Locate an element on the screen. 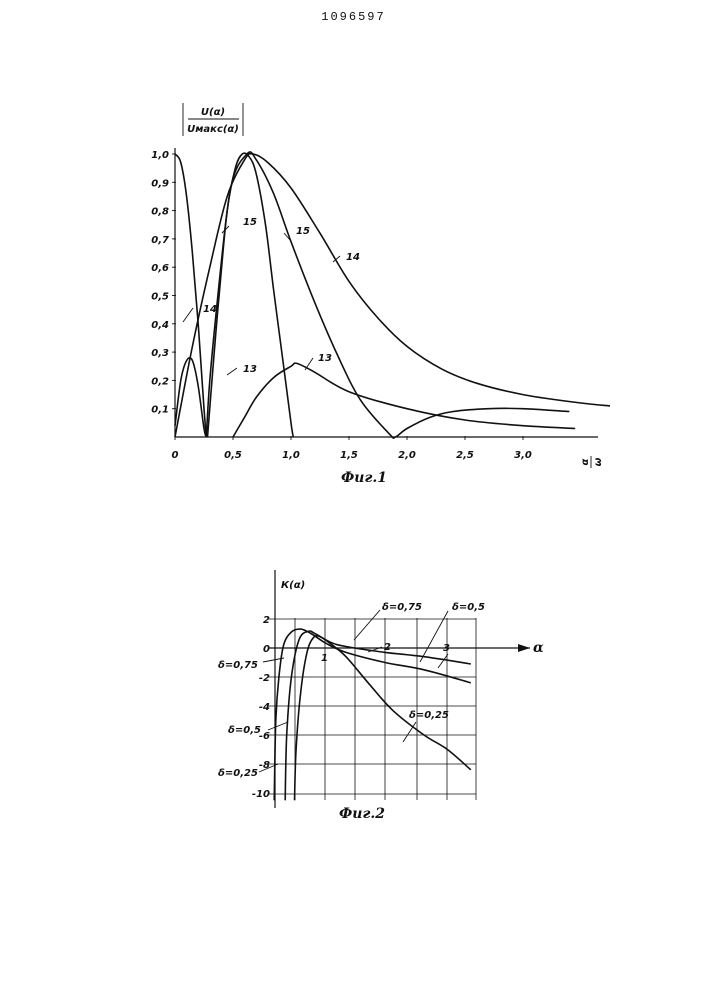 This screenshot has width=707, height=1000. curve-label: 3 is located at coordinates (446, 648).